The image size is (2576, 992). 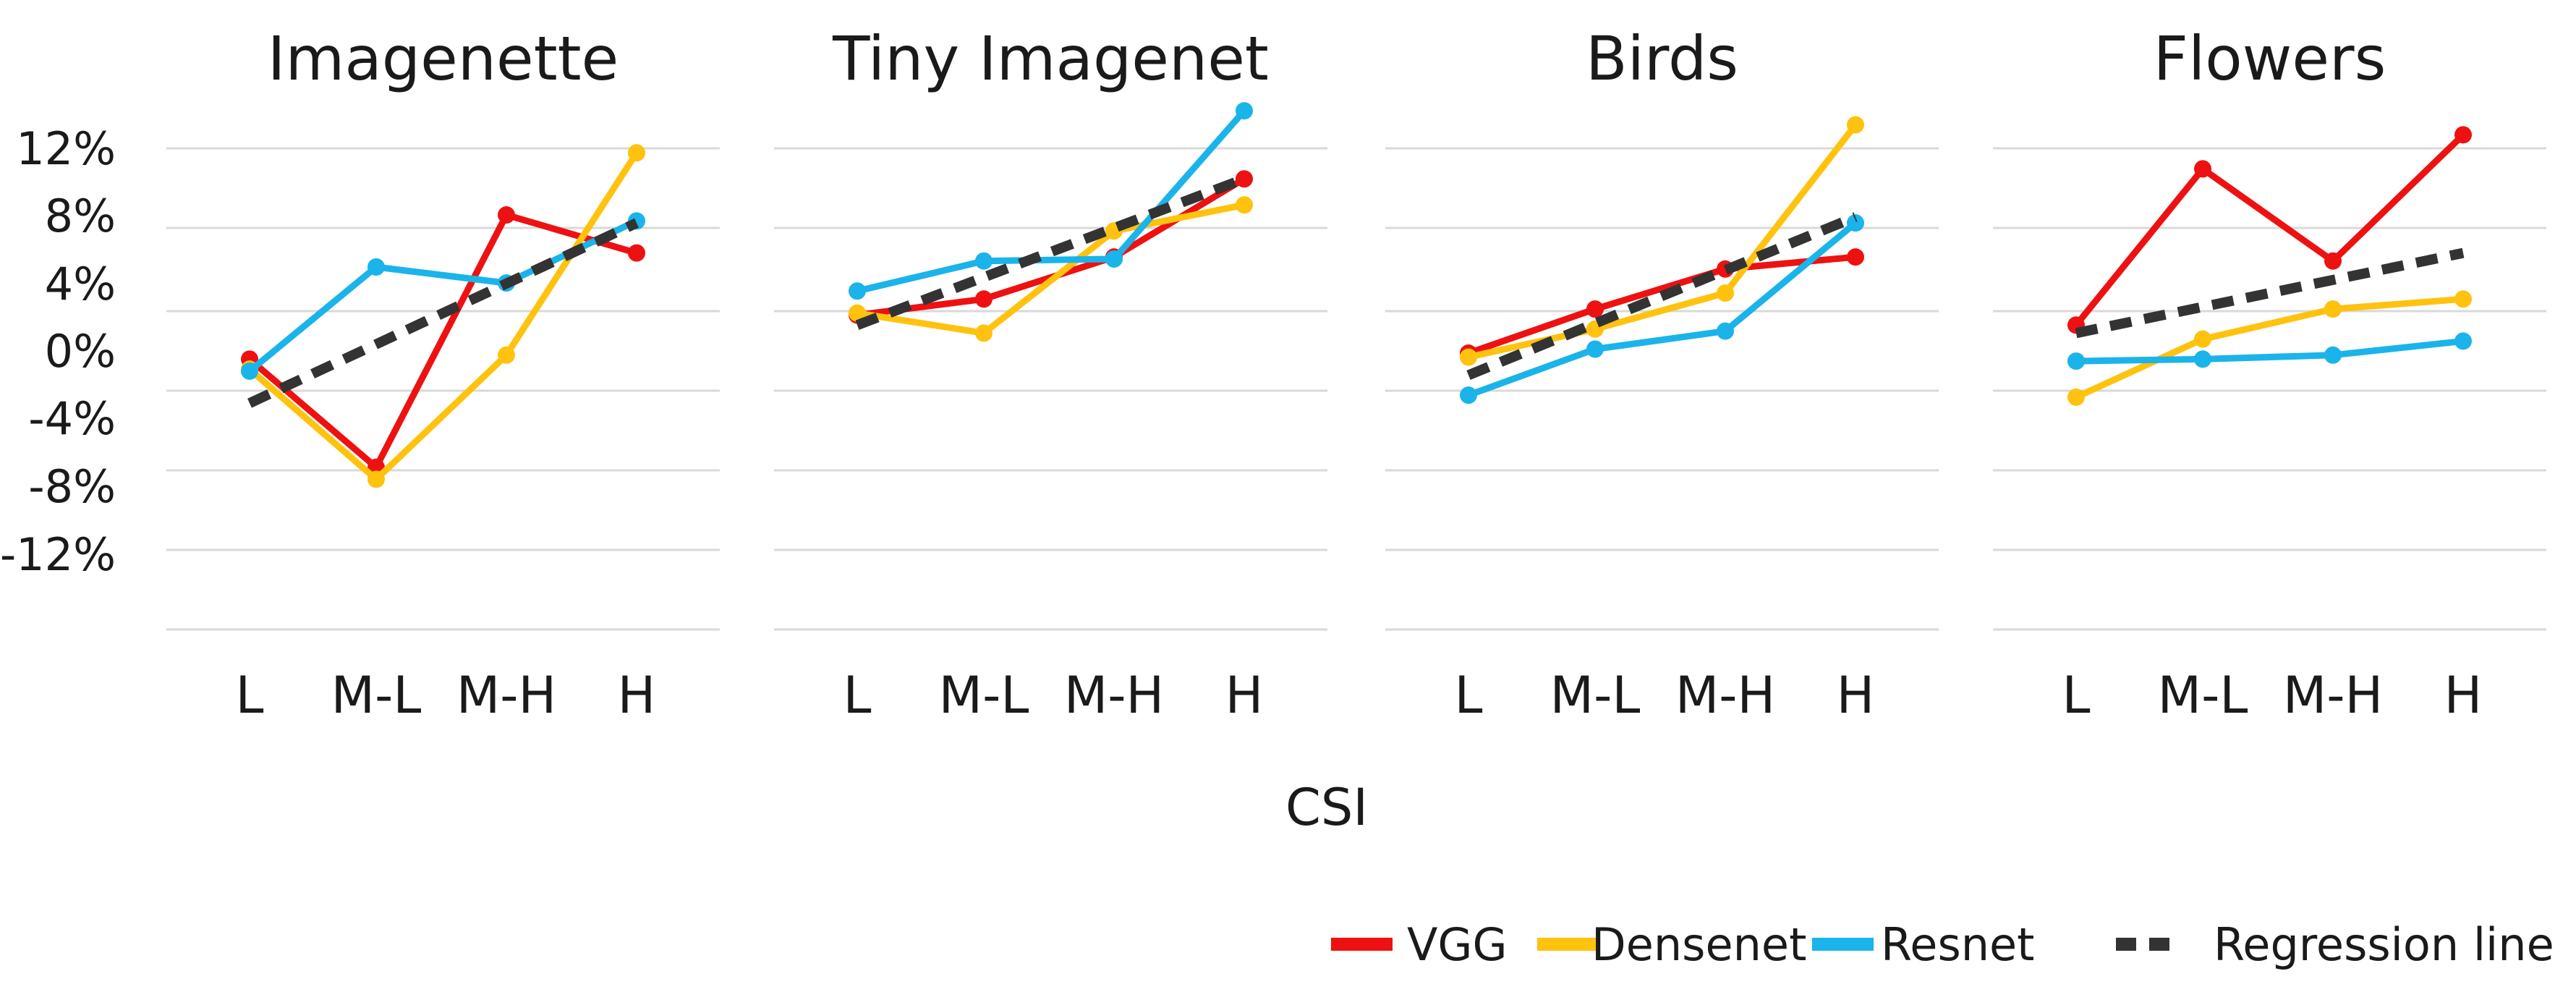 I want to click on legend-item-densenet: Densenet, so click(x=1671, y=944).